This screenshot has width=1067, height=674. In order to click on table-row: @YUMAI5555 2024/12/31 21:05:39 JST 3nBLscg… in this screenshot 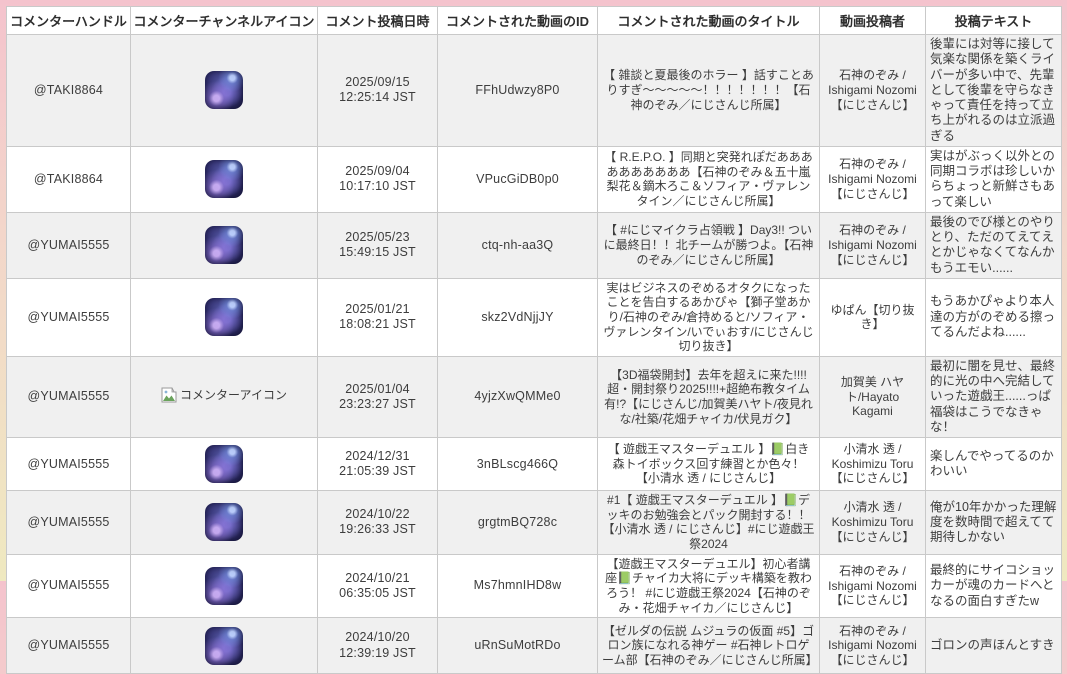, I will do `click(534, 464)`.